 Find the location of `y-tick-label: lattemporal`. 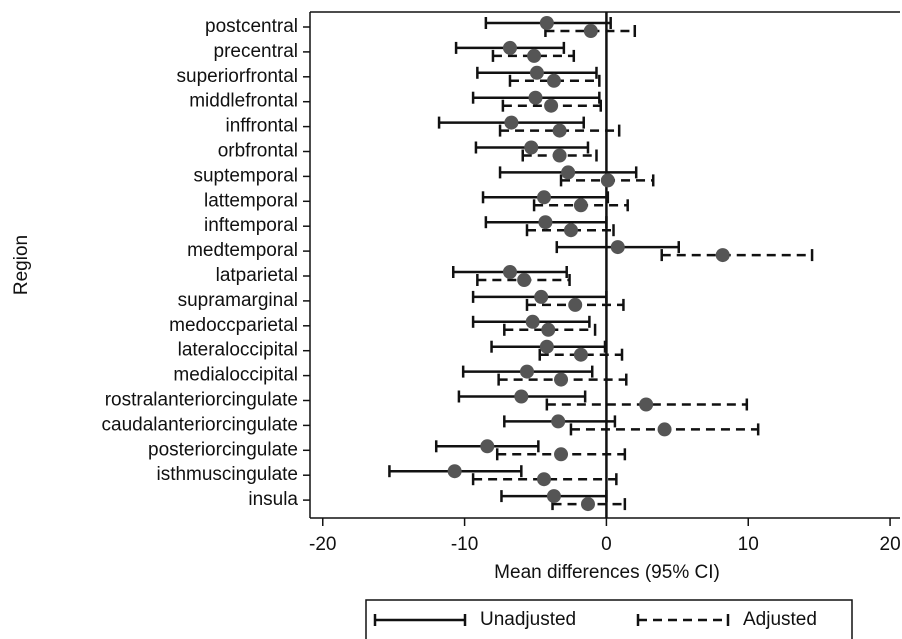

y-tick-label: lattemporal is located at coordinates (251, 200).